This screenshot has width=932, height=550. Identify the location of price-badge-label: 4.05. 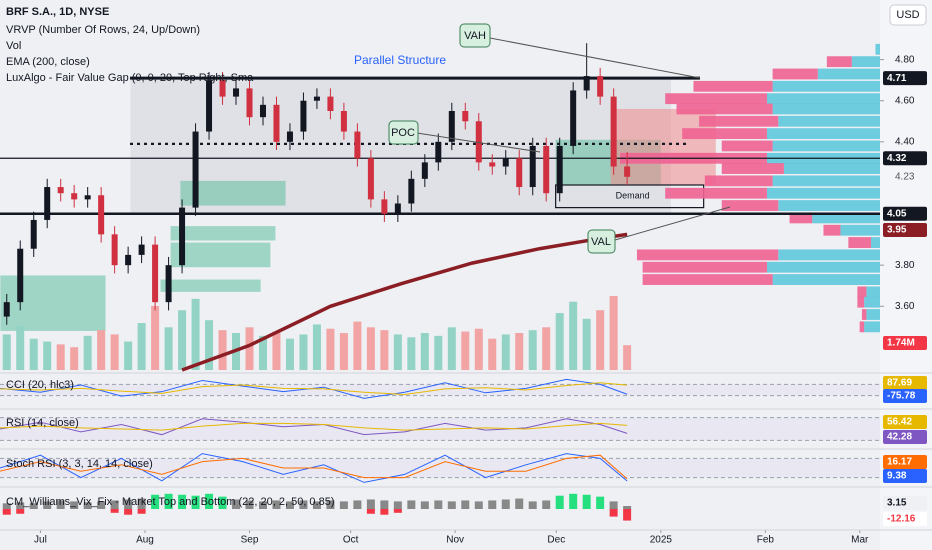
(897, 213).